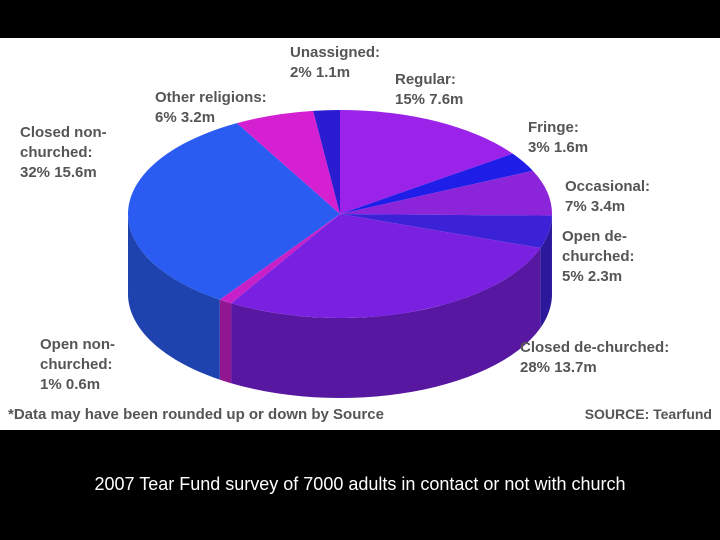 The image size is (720, 540). I want to click on slice-label: Closed de-churched: 28% 13.7m, so click(615, 358).